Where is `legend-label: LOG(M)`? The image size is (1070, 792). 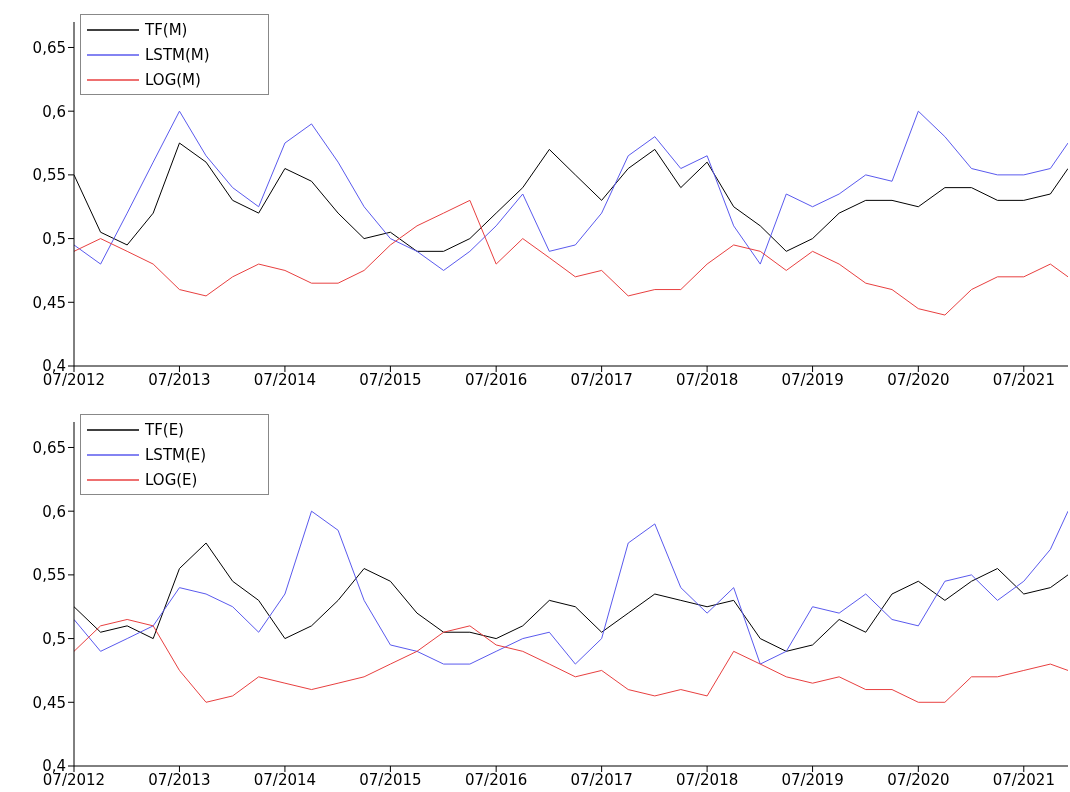
legend-label: LOG(M) is located at coordinates (173, 79).